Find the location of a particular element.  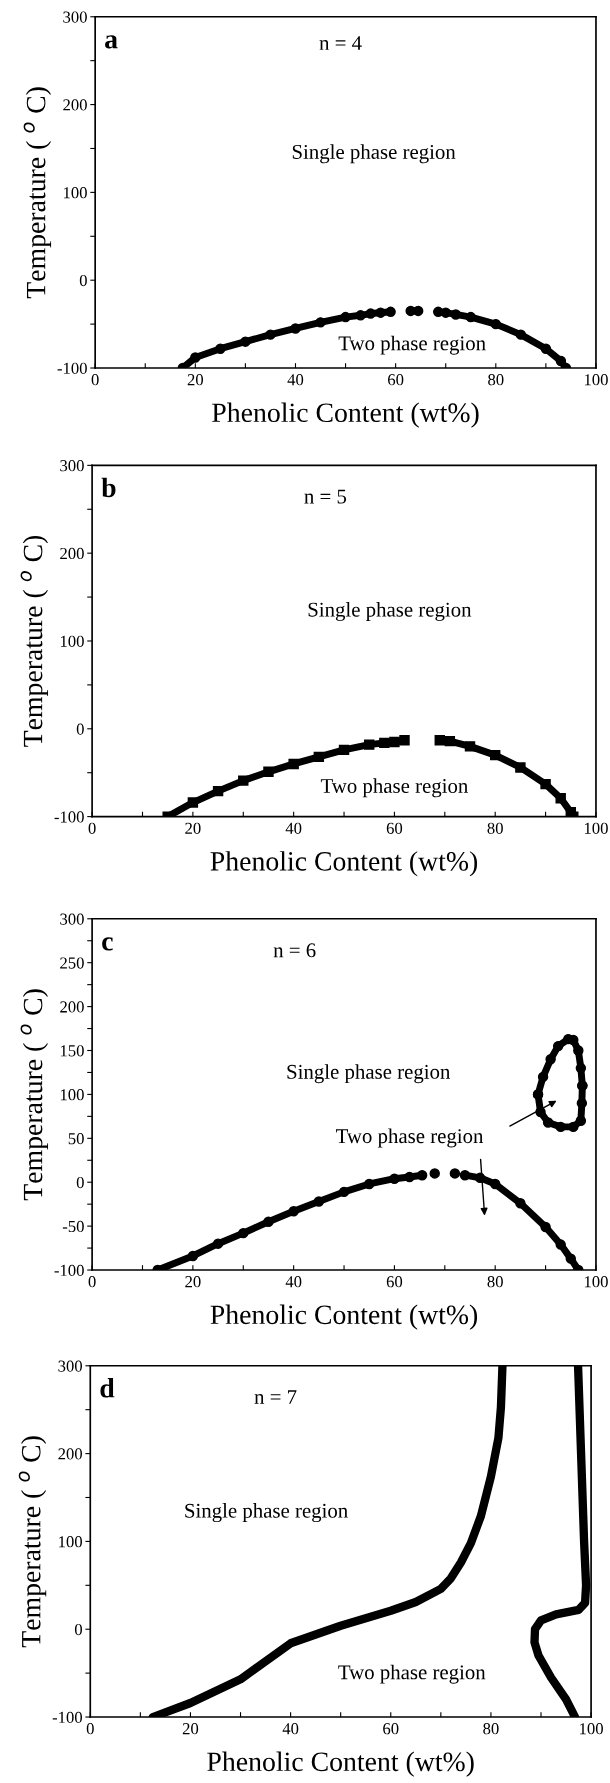

text: n = 7 is located at coordinates (275, 1397).